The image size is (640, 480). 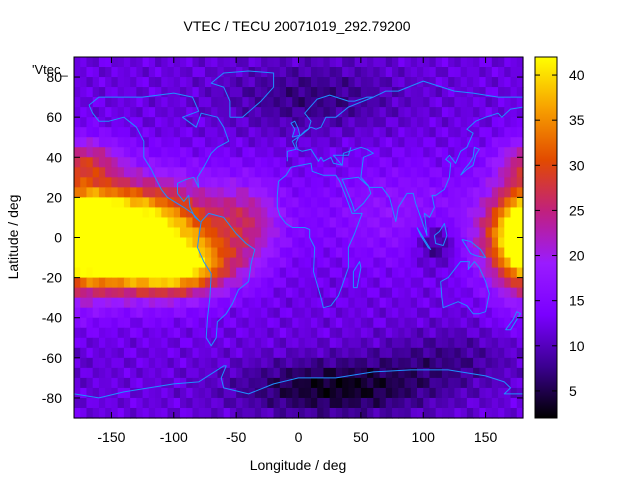 What do you see at coordinates (52, 398) in the screenshot?
I see `y-tick-label: -80` at bounding box center [52, 398].